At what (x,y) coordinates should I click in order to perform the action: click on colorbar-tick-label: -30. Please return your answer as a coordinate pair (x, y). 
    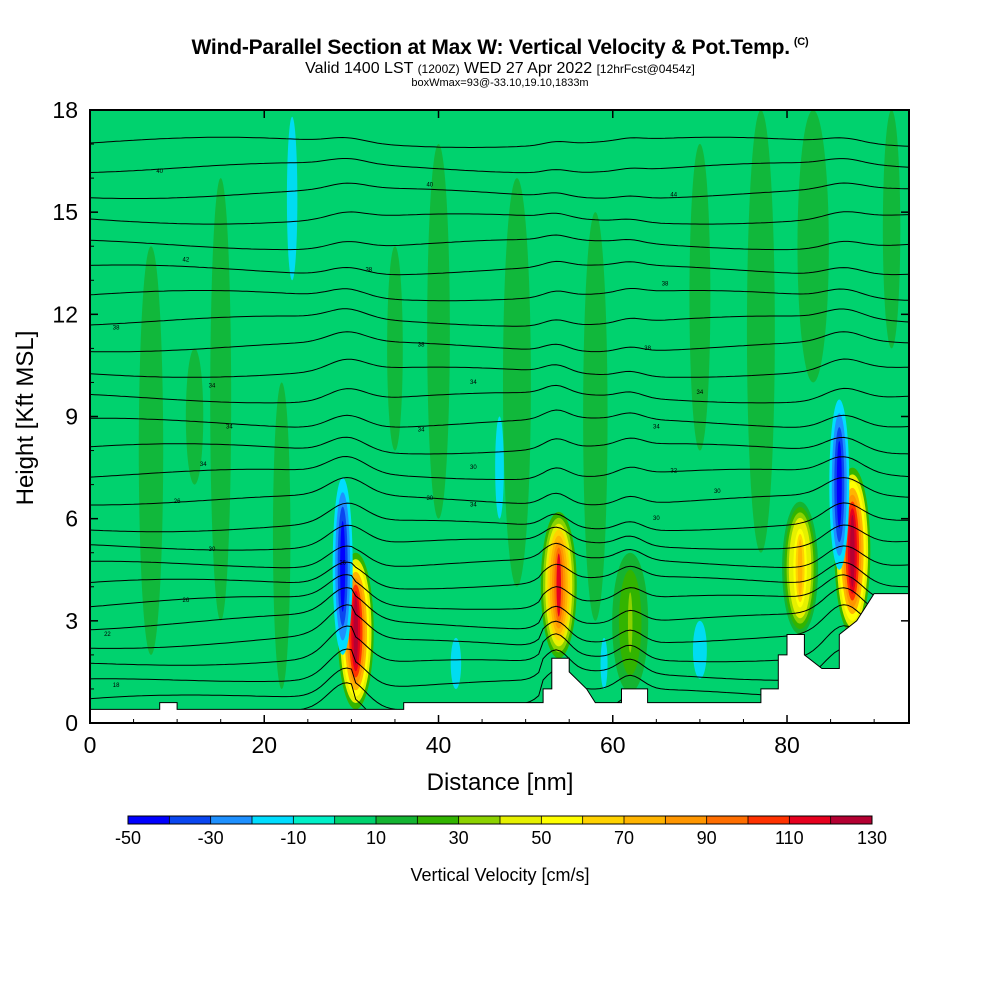
    Looking at the image, I should click on (211, 838).